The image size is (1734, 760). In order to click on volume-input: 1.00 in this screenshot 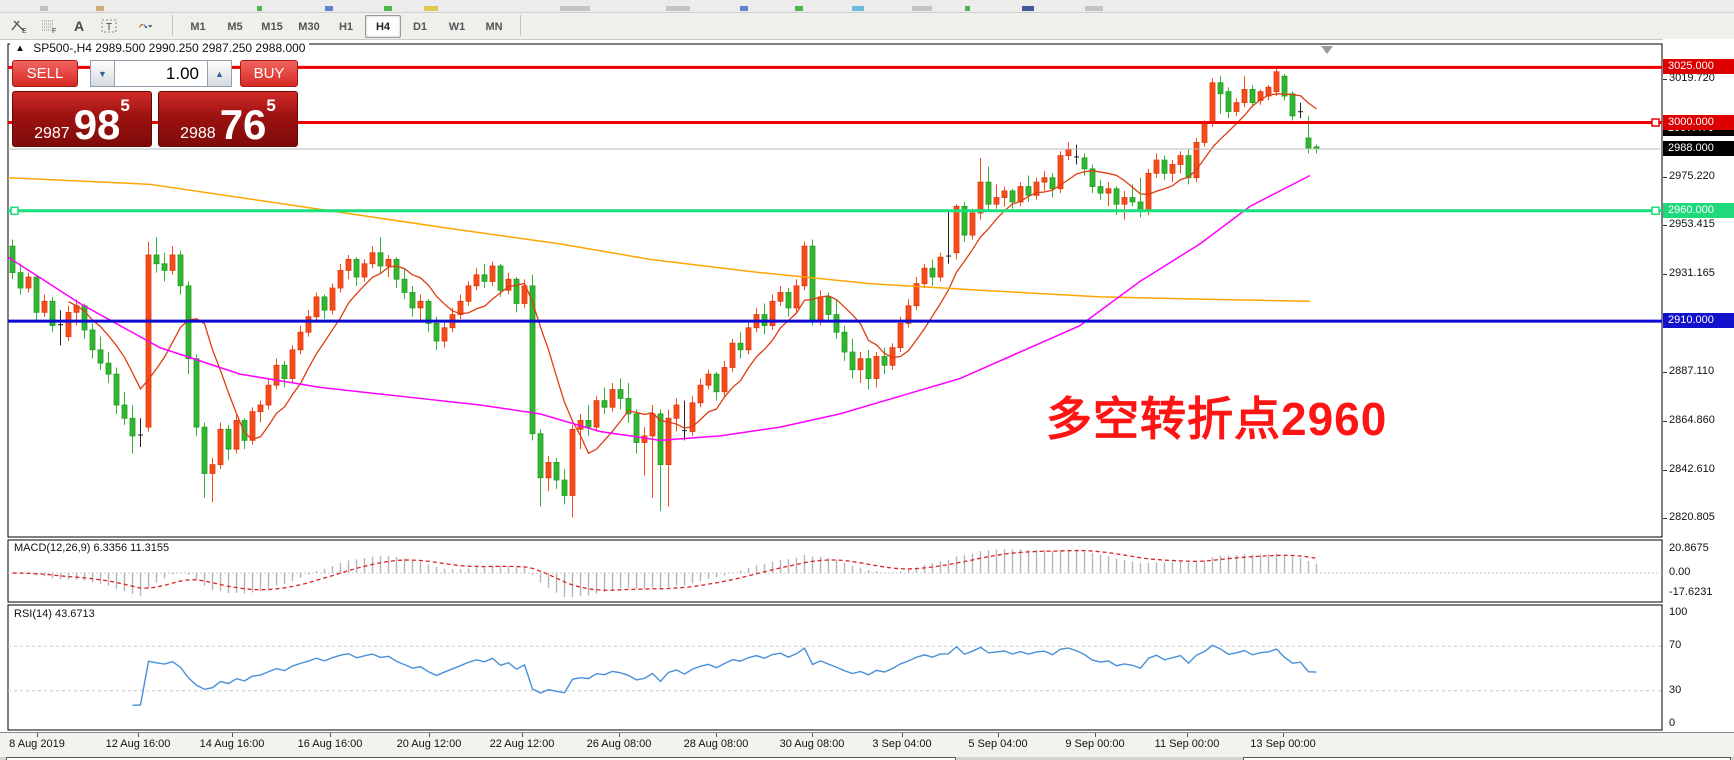, I will do `click(161, 73)`.